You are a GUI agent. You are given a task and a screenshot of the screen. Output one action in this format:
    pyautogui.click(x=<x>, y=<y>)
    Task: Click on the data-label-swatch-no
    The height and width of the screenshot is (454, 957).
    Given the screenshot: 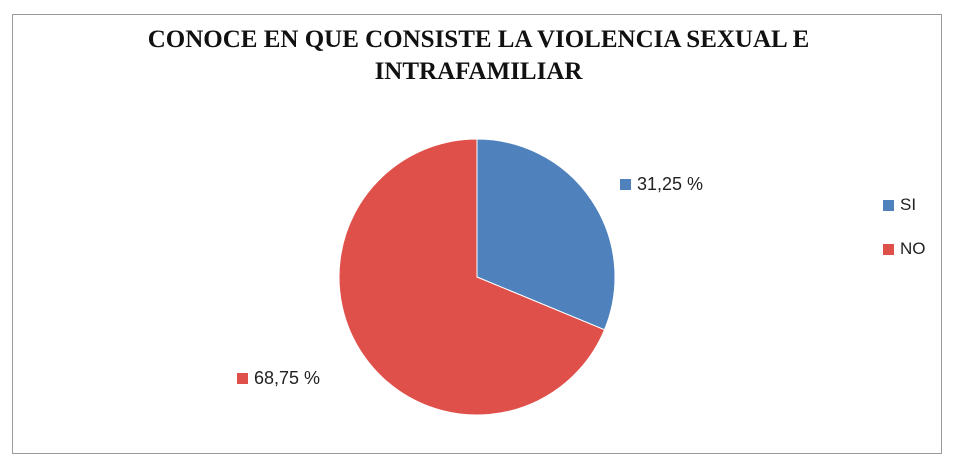 What is the action you would take?
    pyautogui.click(x=242, y=378)
    